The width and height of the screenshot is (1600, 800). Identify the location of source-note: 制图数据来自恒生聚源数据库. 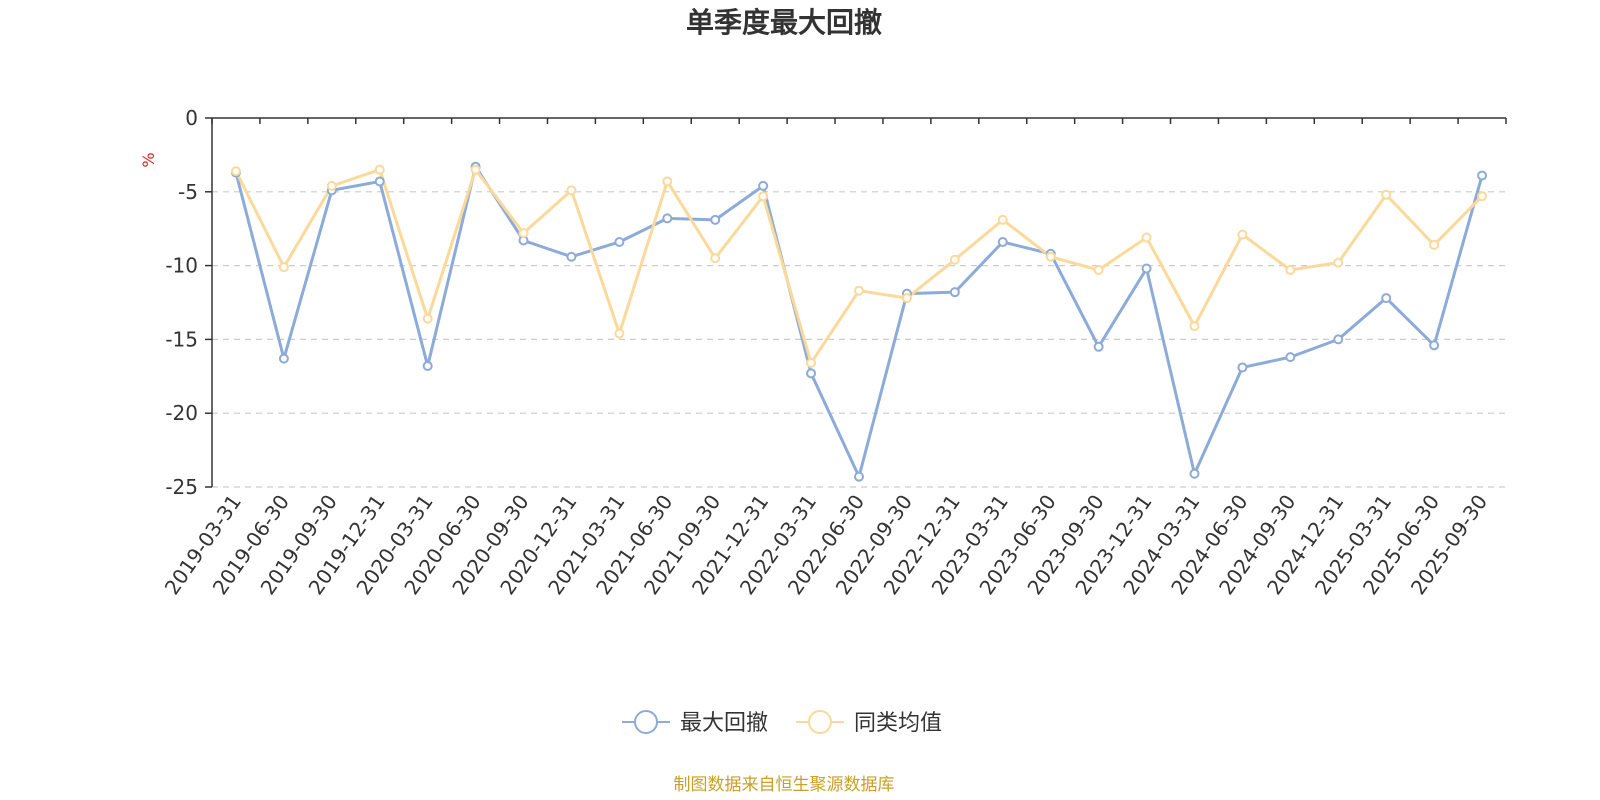
(784, 785).